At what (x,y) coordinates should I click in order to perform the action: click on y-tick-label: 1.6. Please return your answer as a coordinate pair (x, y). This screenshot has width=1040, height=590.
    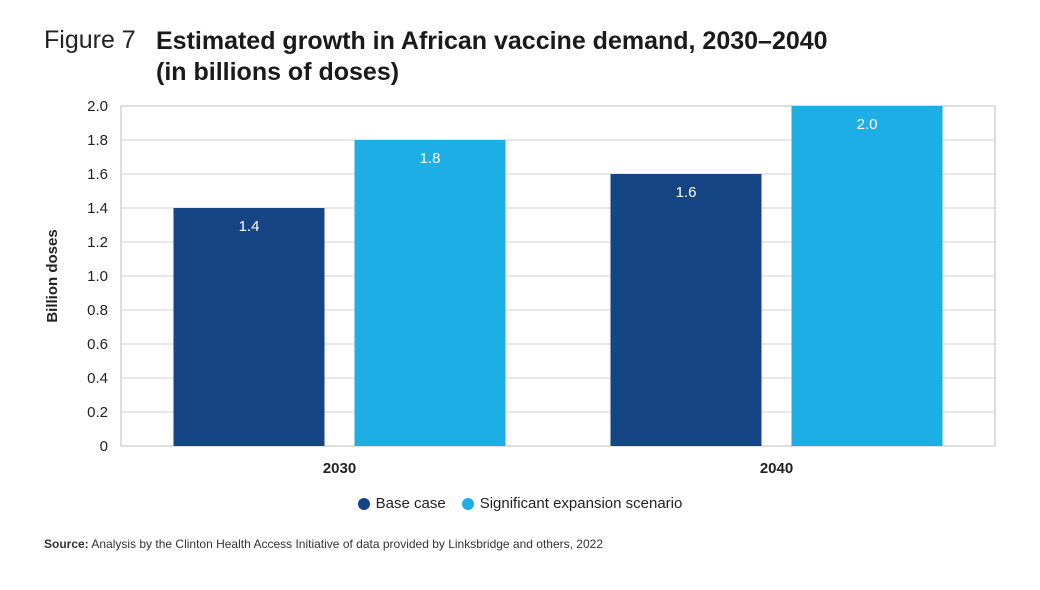
    Looking at the image, I should click on (97, 174).